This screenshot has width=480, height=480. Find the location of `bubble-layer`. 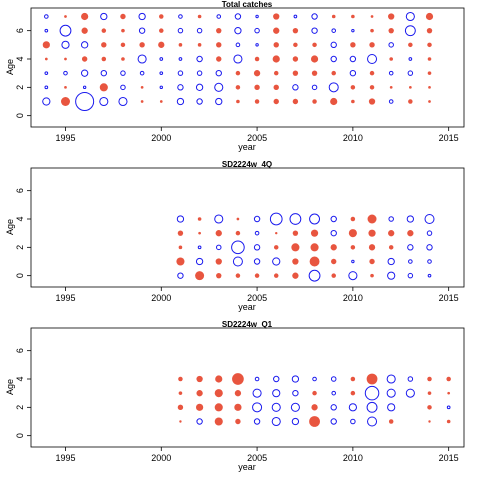

bubble-layer is located at coordinates (305, 247).